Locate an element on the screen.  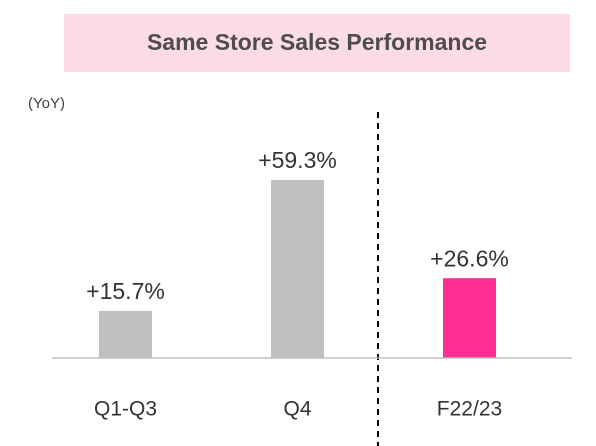
x-tick-label: Q4 is located at coordinates (297, 409).